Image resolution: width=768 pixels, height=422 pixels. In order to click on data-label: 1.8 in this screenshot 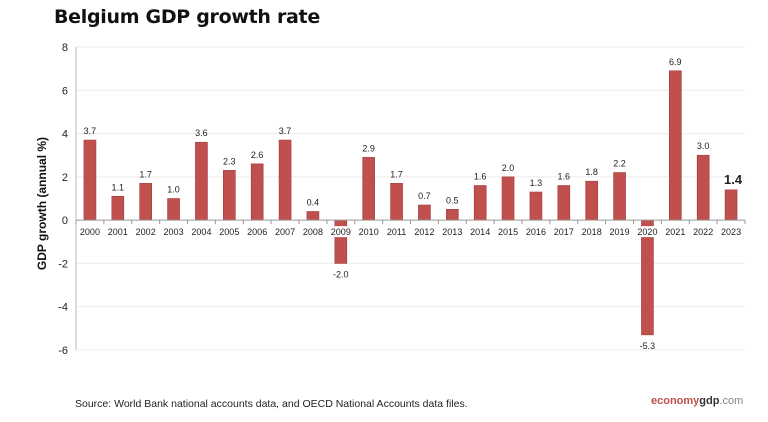, I will do `click(591, 172)`.